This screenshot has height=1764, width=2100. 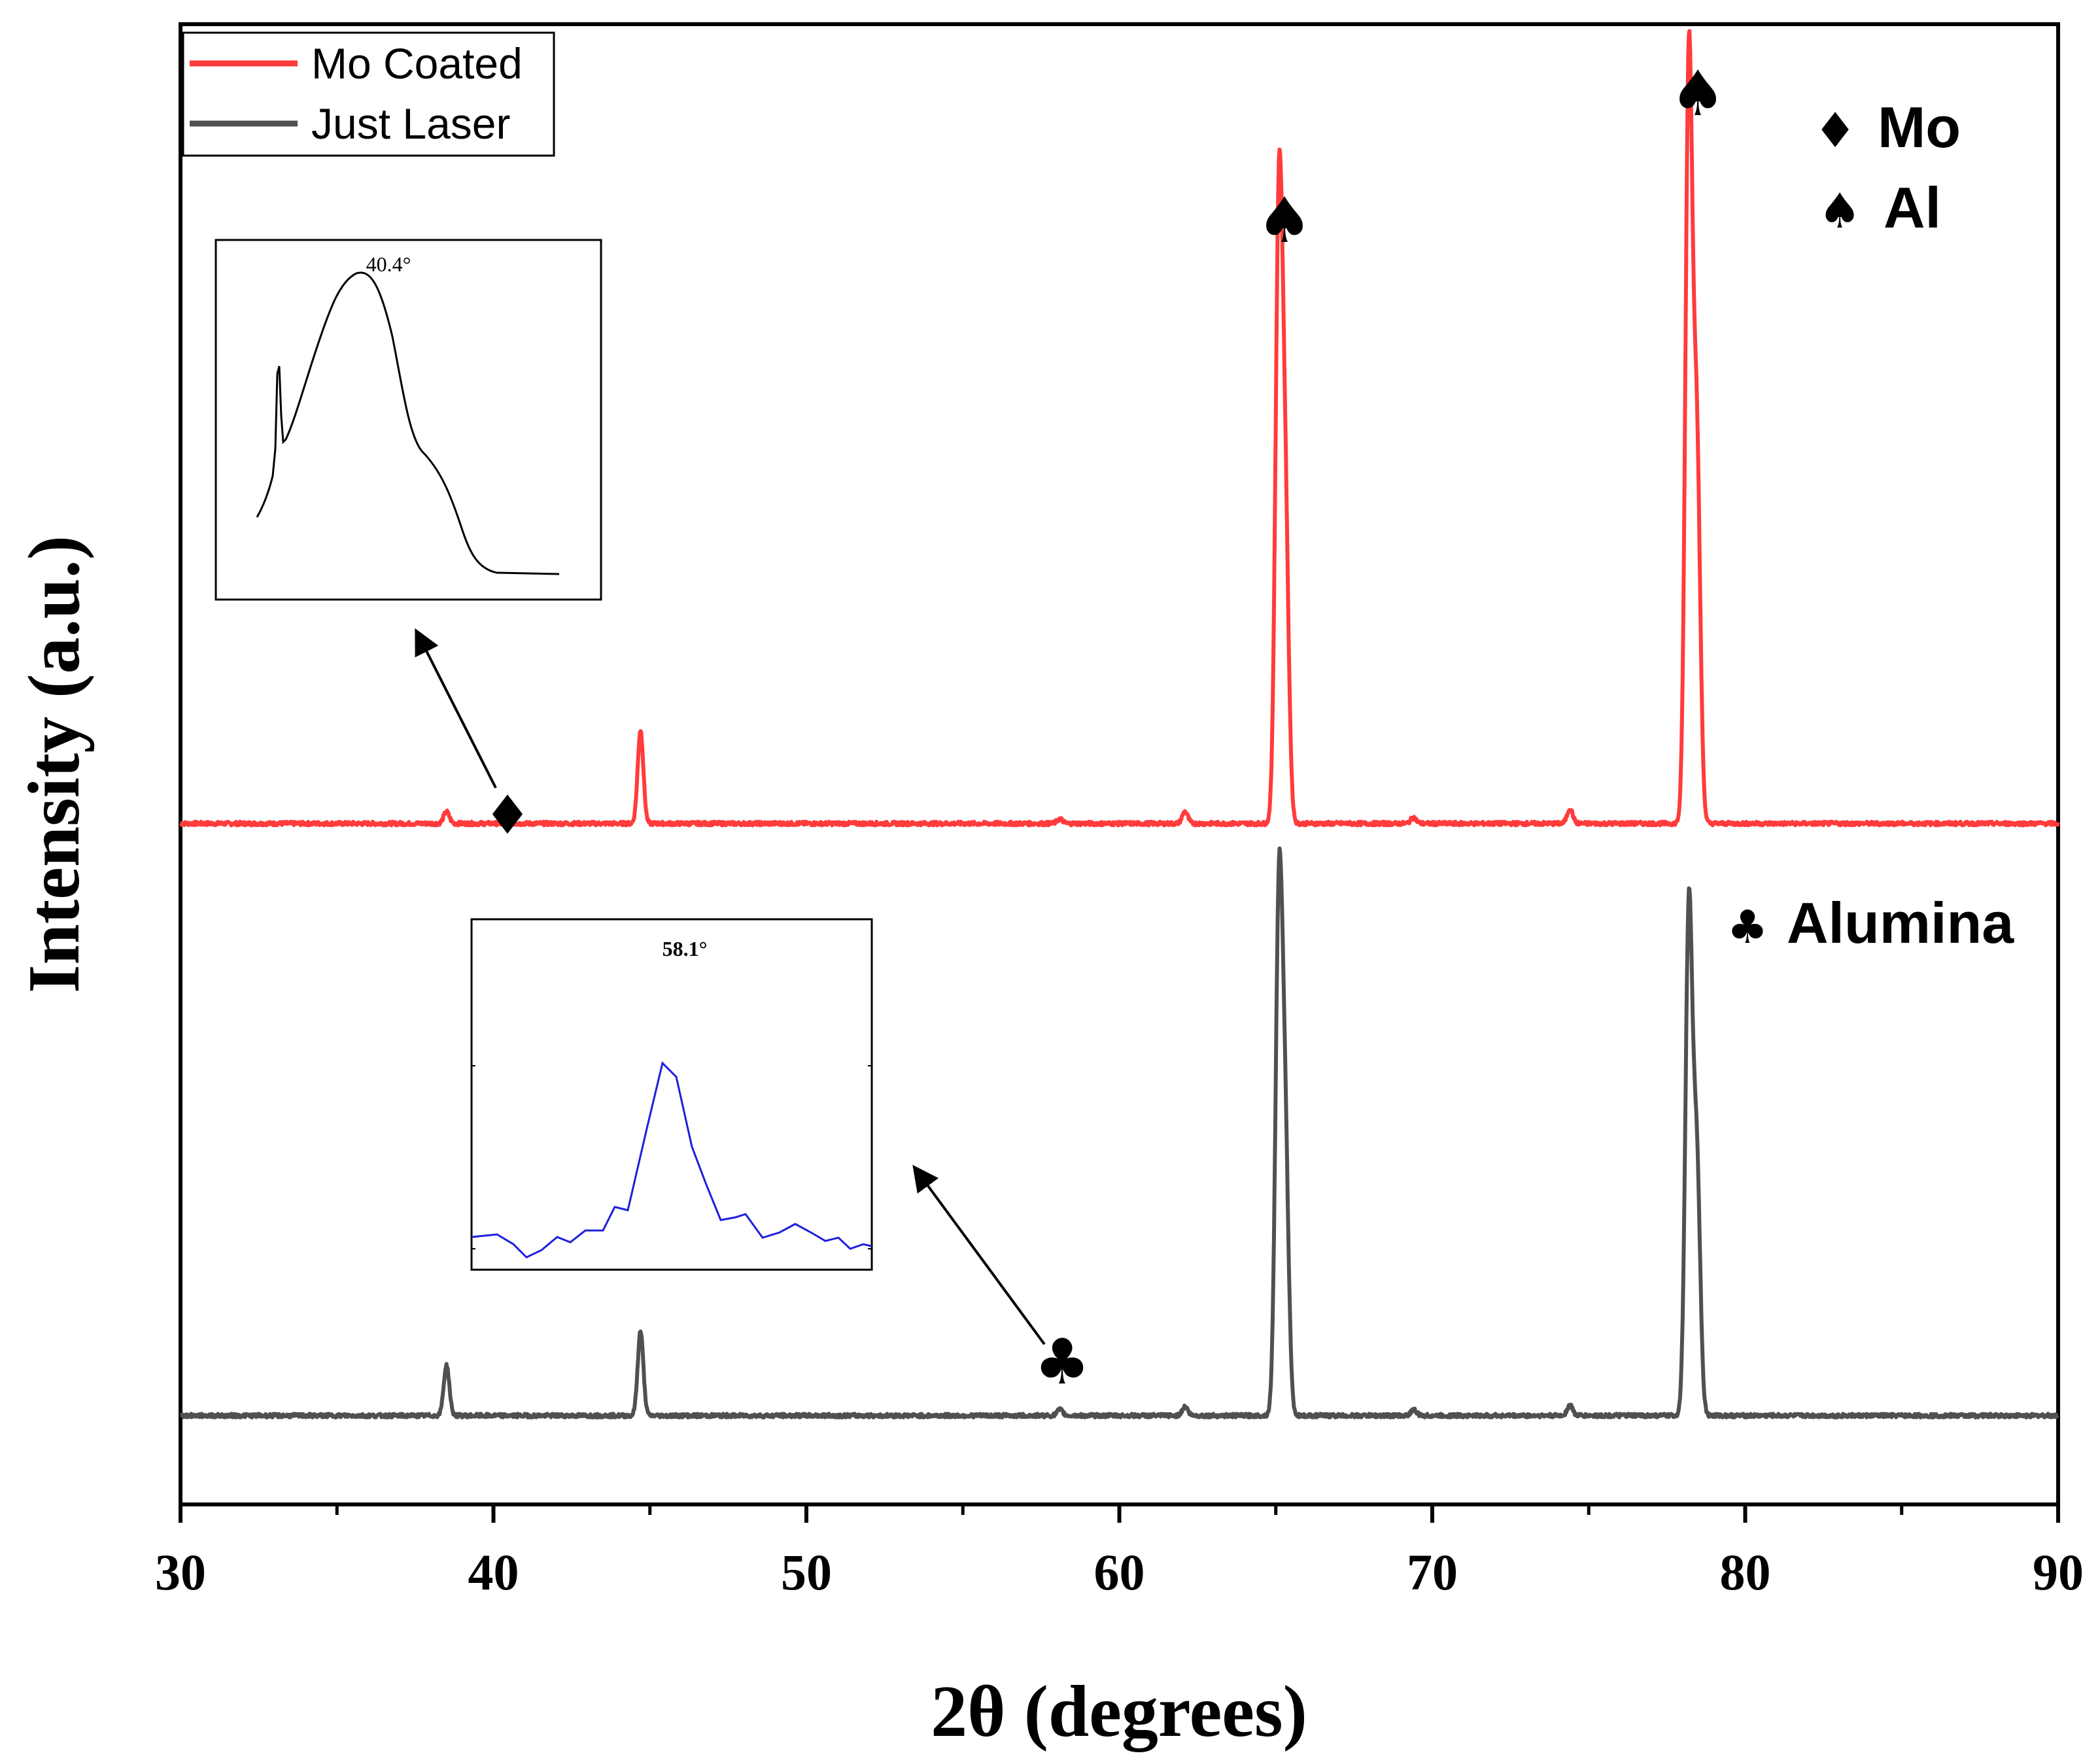 What do you see at coordinates (979, 1255) in the screenshot?
I see `inset-2-arrow` at bounding box center [979, 1255].